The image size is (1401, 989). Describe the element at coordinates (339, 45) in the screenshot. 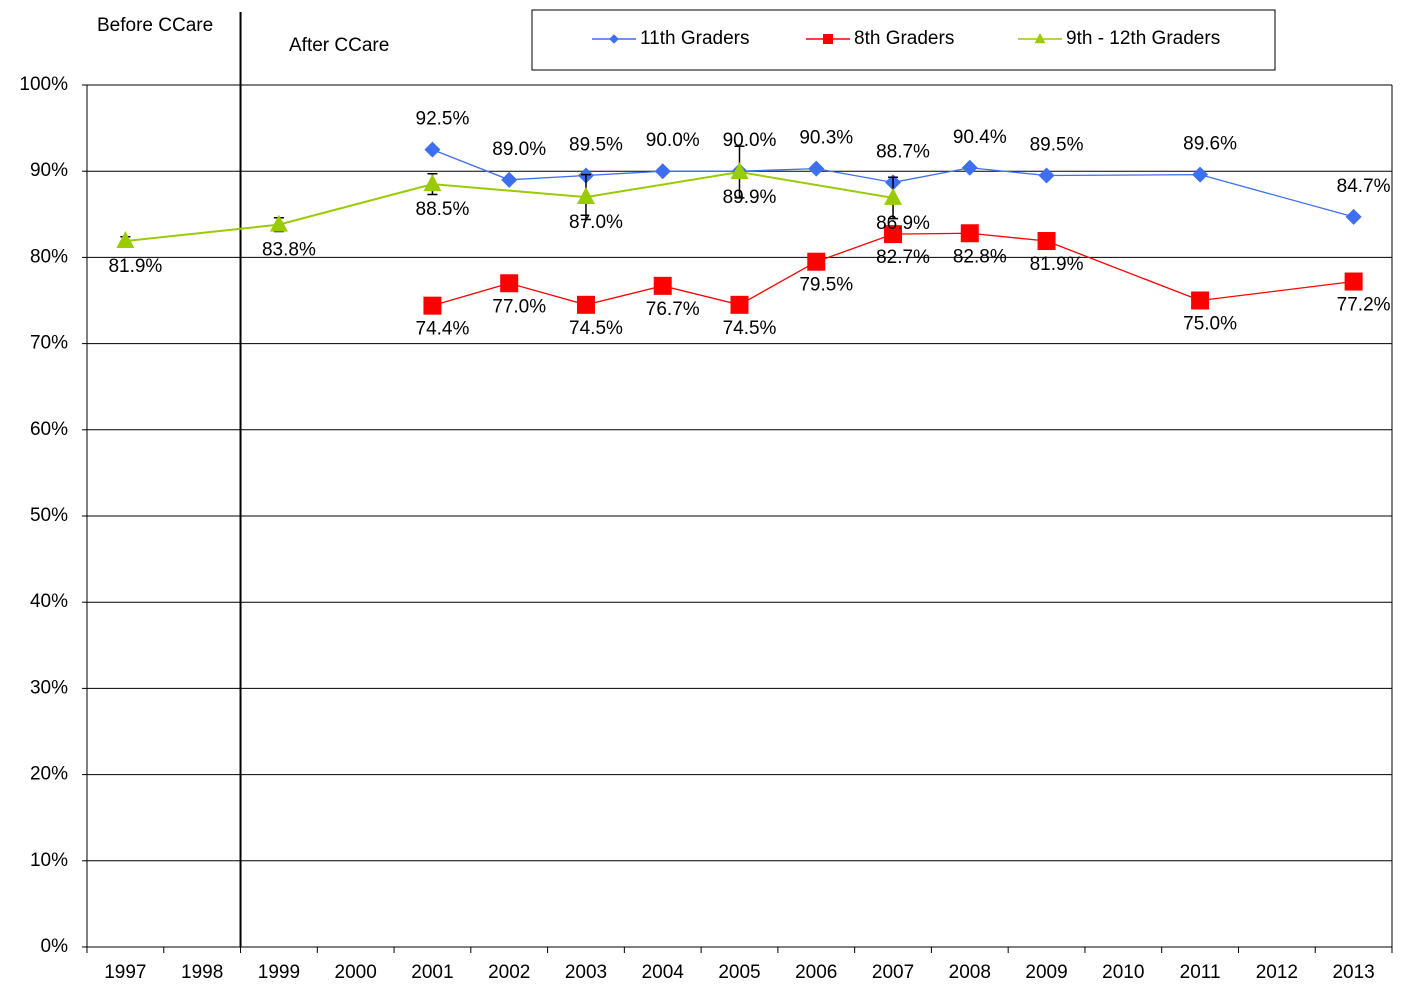

I see `annotation: After CCare` at that location.